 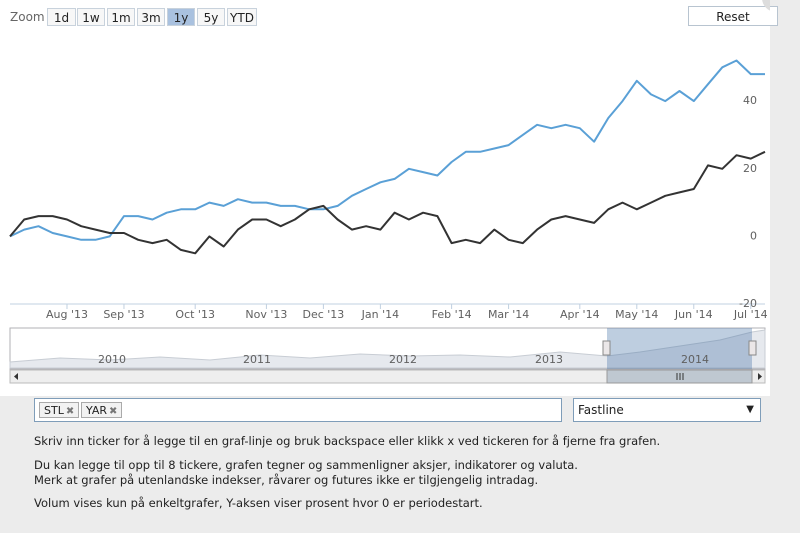 I want to click on scroll-left, so click(x=16, y=376).